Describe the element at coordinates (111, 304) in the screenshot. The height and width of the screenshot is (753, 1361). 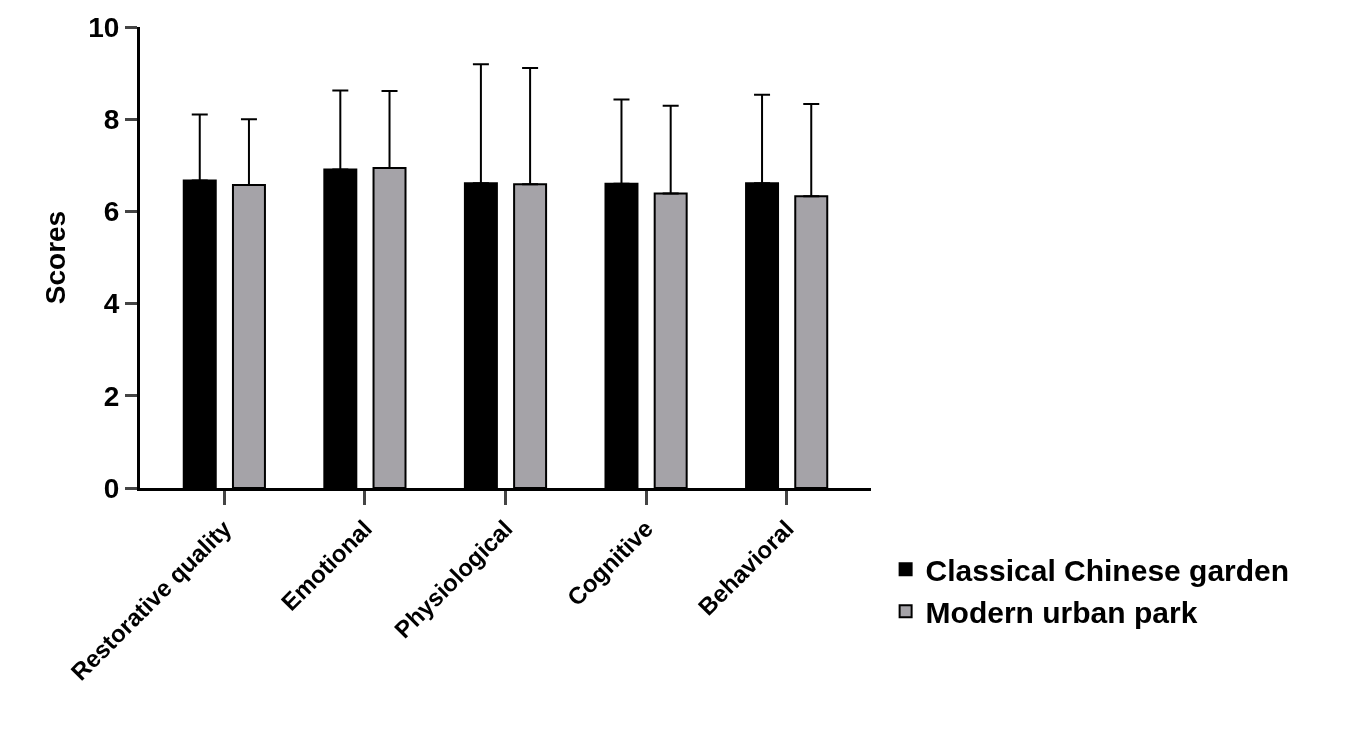
I see `y-tick-label: 4` at that location.